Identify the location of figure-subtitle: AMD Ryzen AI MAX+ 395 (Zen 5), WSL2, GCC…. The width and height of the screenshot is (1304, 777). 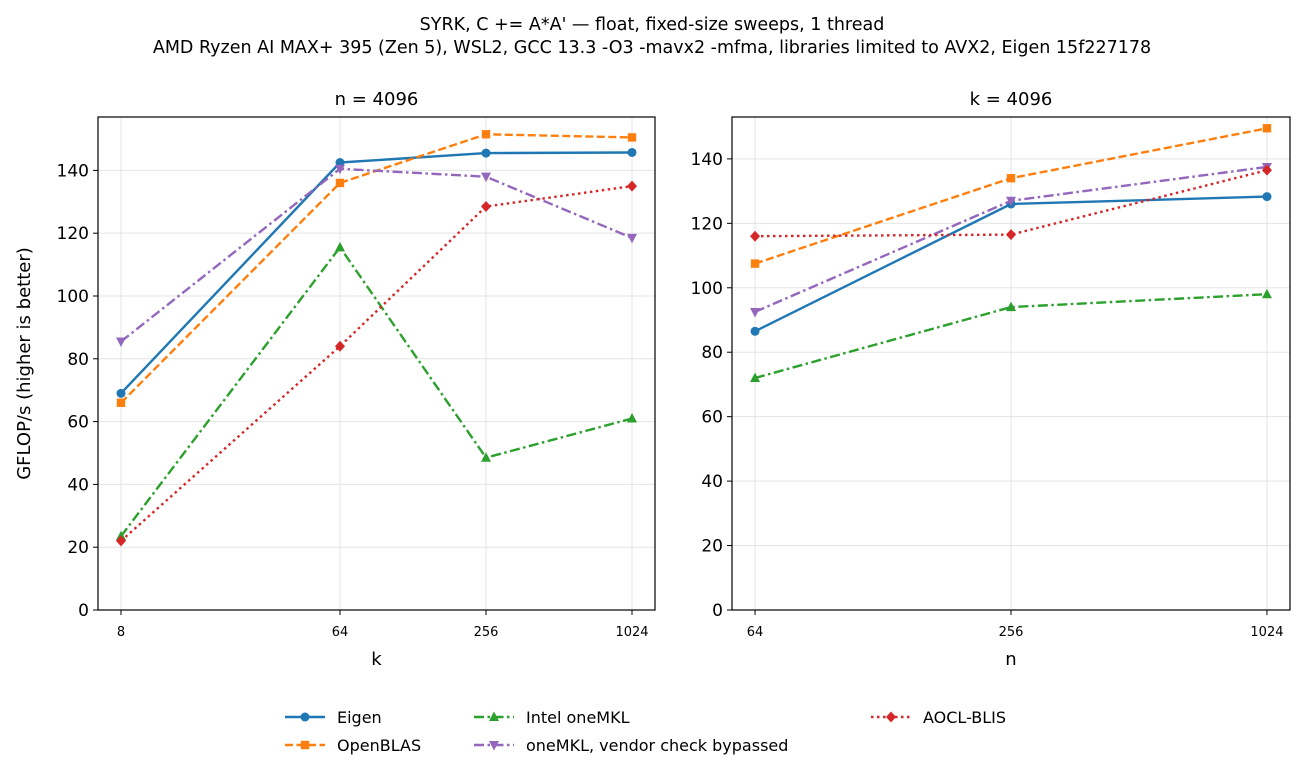
(652, 48).